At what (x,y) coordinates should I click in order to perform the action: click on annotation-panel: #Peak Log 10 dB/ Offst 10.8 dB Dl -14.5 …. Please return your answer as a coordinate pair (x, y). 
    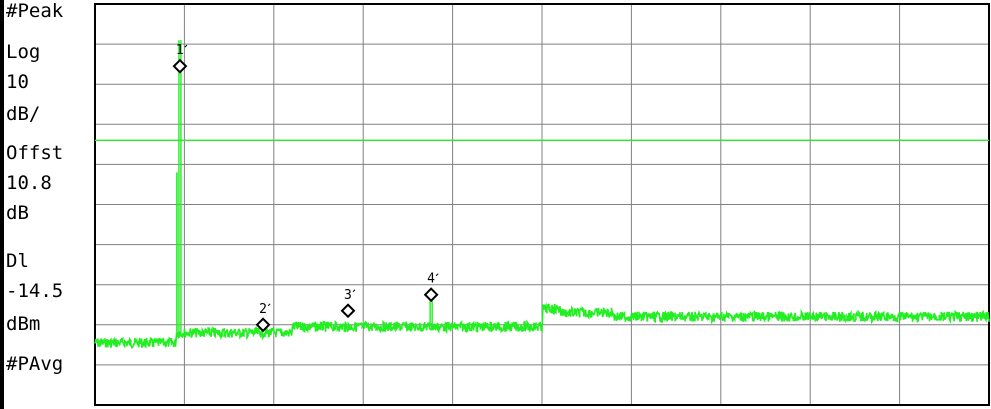
    Looking at the image, I should click on (49, 204).